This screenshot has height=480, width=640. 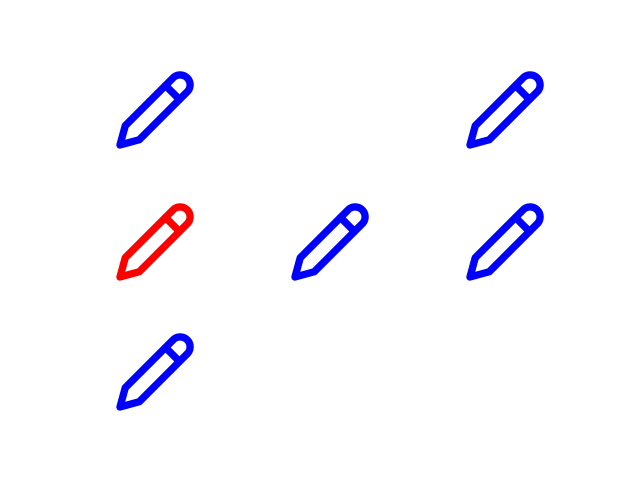 I want to click on pencil-icon-highlighted, so click(x=155, y=242).